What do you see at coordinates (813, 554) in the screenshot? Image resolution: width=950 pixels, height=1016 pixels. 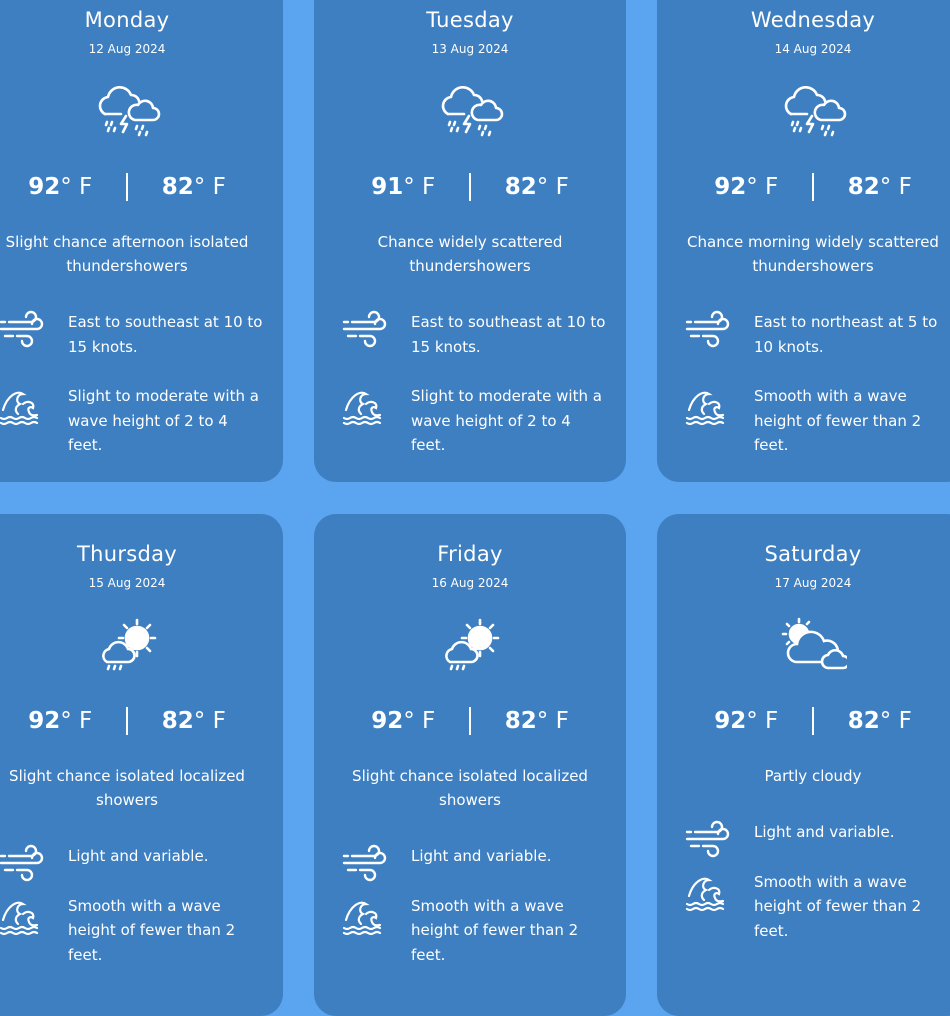 I see `day-name: Saturday` at bounding box center [813, 554].